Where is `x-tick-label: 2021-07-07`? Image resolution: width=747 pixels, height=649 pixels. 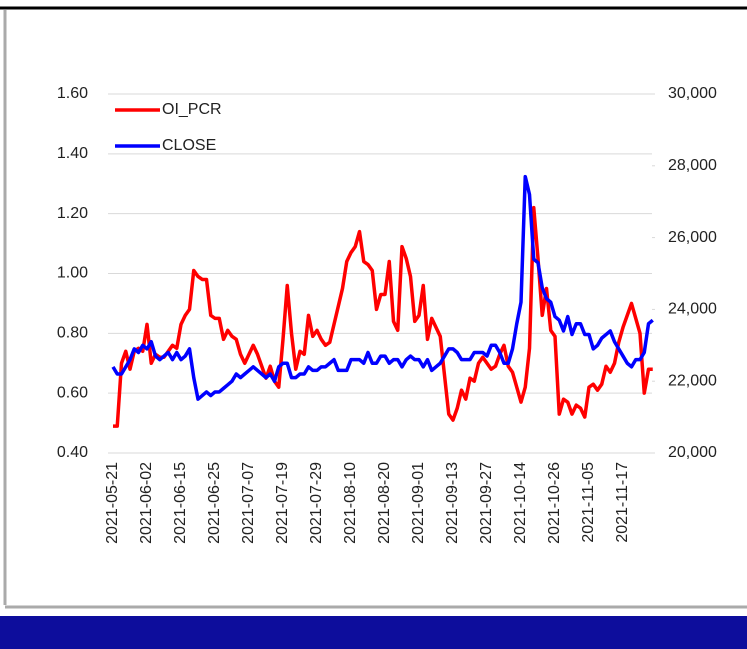 x-tick-label: 2021-07-07 is located at coordinates (248, 503).